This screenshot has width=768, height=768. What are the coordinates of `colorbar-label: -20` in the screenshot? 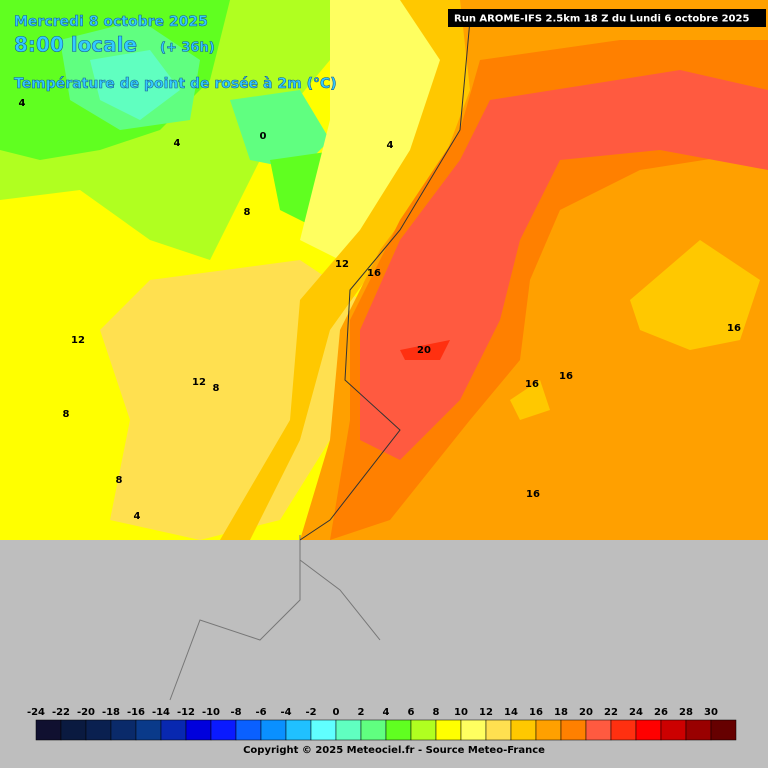 It's located at (86, 712).